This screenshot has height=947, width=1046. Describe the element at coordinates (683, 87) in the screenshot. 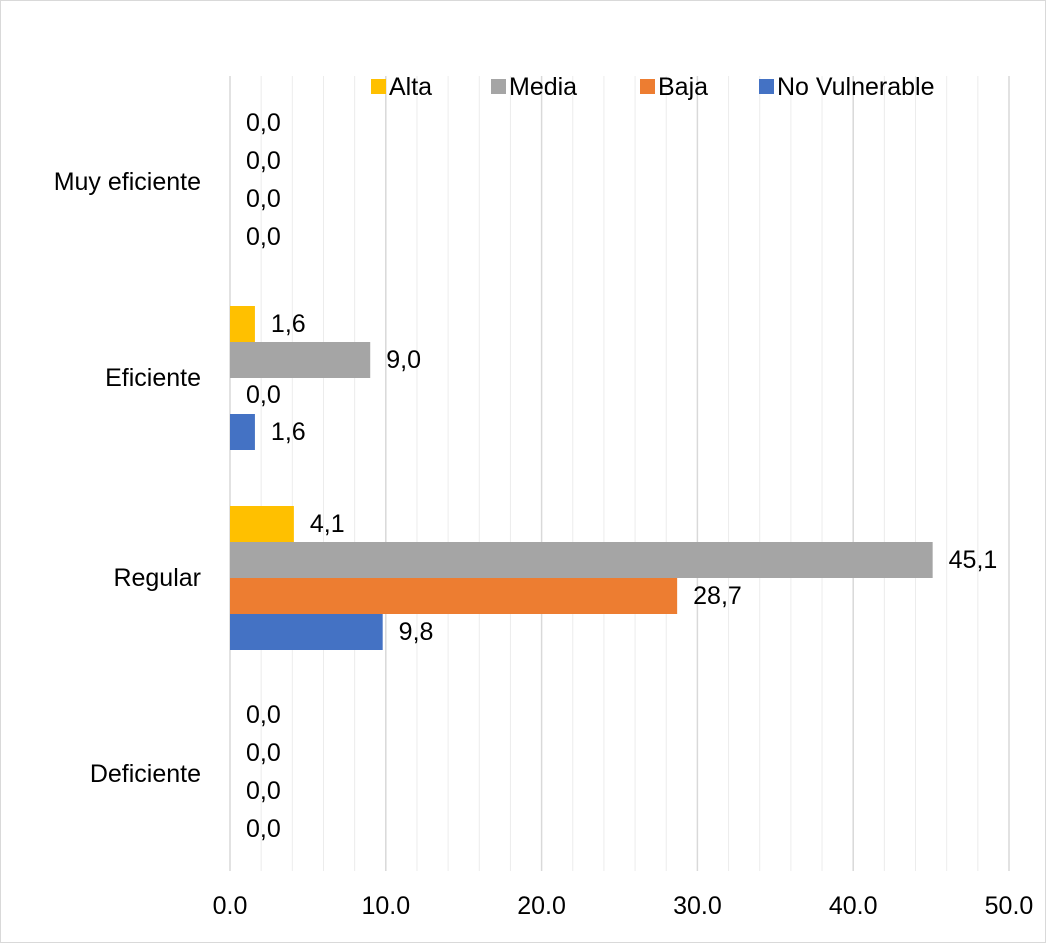

I see `legend-label: Baja` at that location.